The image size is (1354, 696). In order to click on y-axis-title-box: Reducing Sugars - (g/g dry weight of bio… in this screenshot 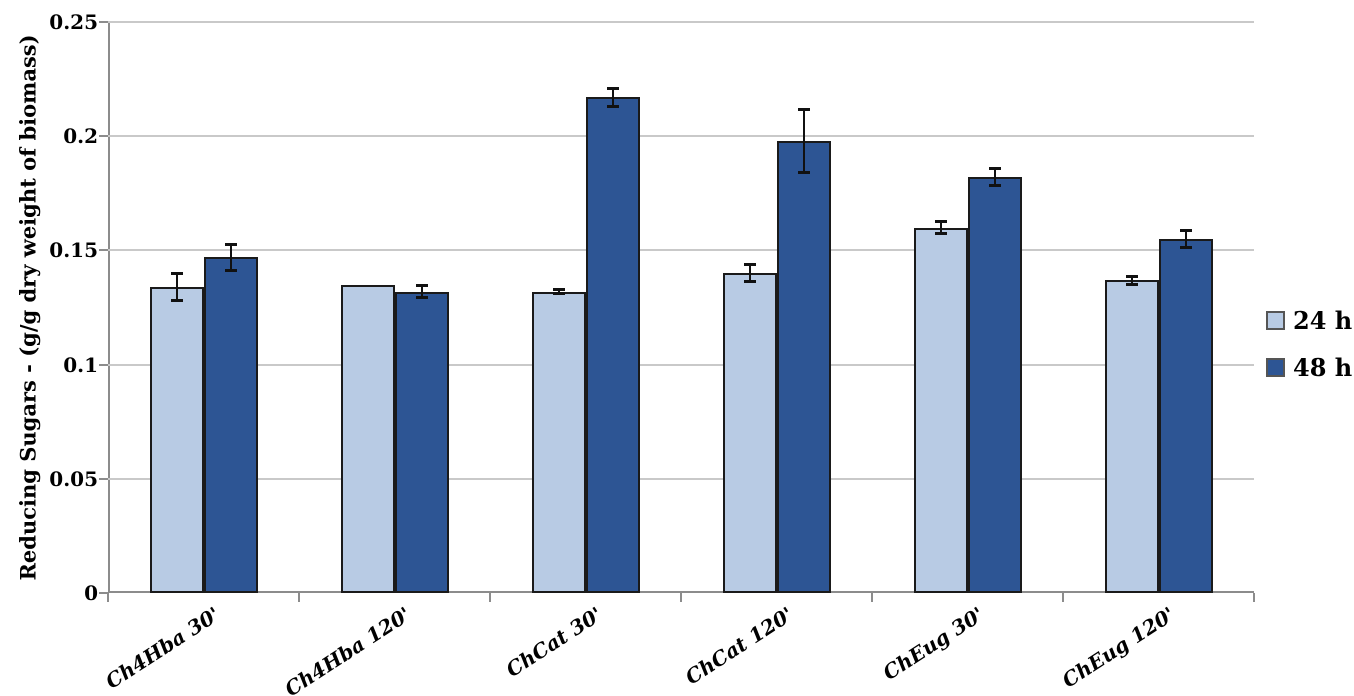, I will do `click(28, 307)`.